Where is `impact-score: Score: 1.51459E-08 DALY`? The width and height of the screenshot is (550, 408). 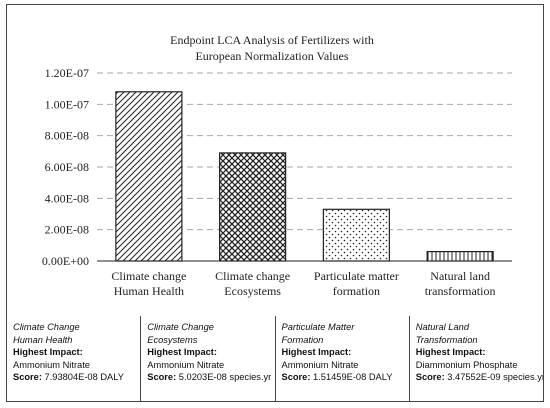 impact-score: Score: 1.51459E-08 DALY is located at coordinates (343, 377).